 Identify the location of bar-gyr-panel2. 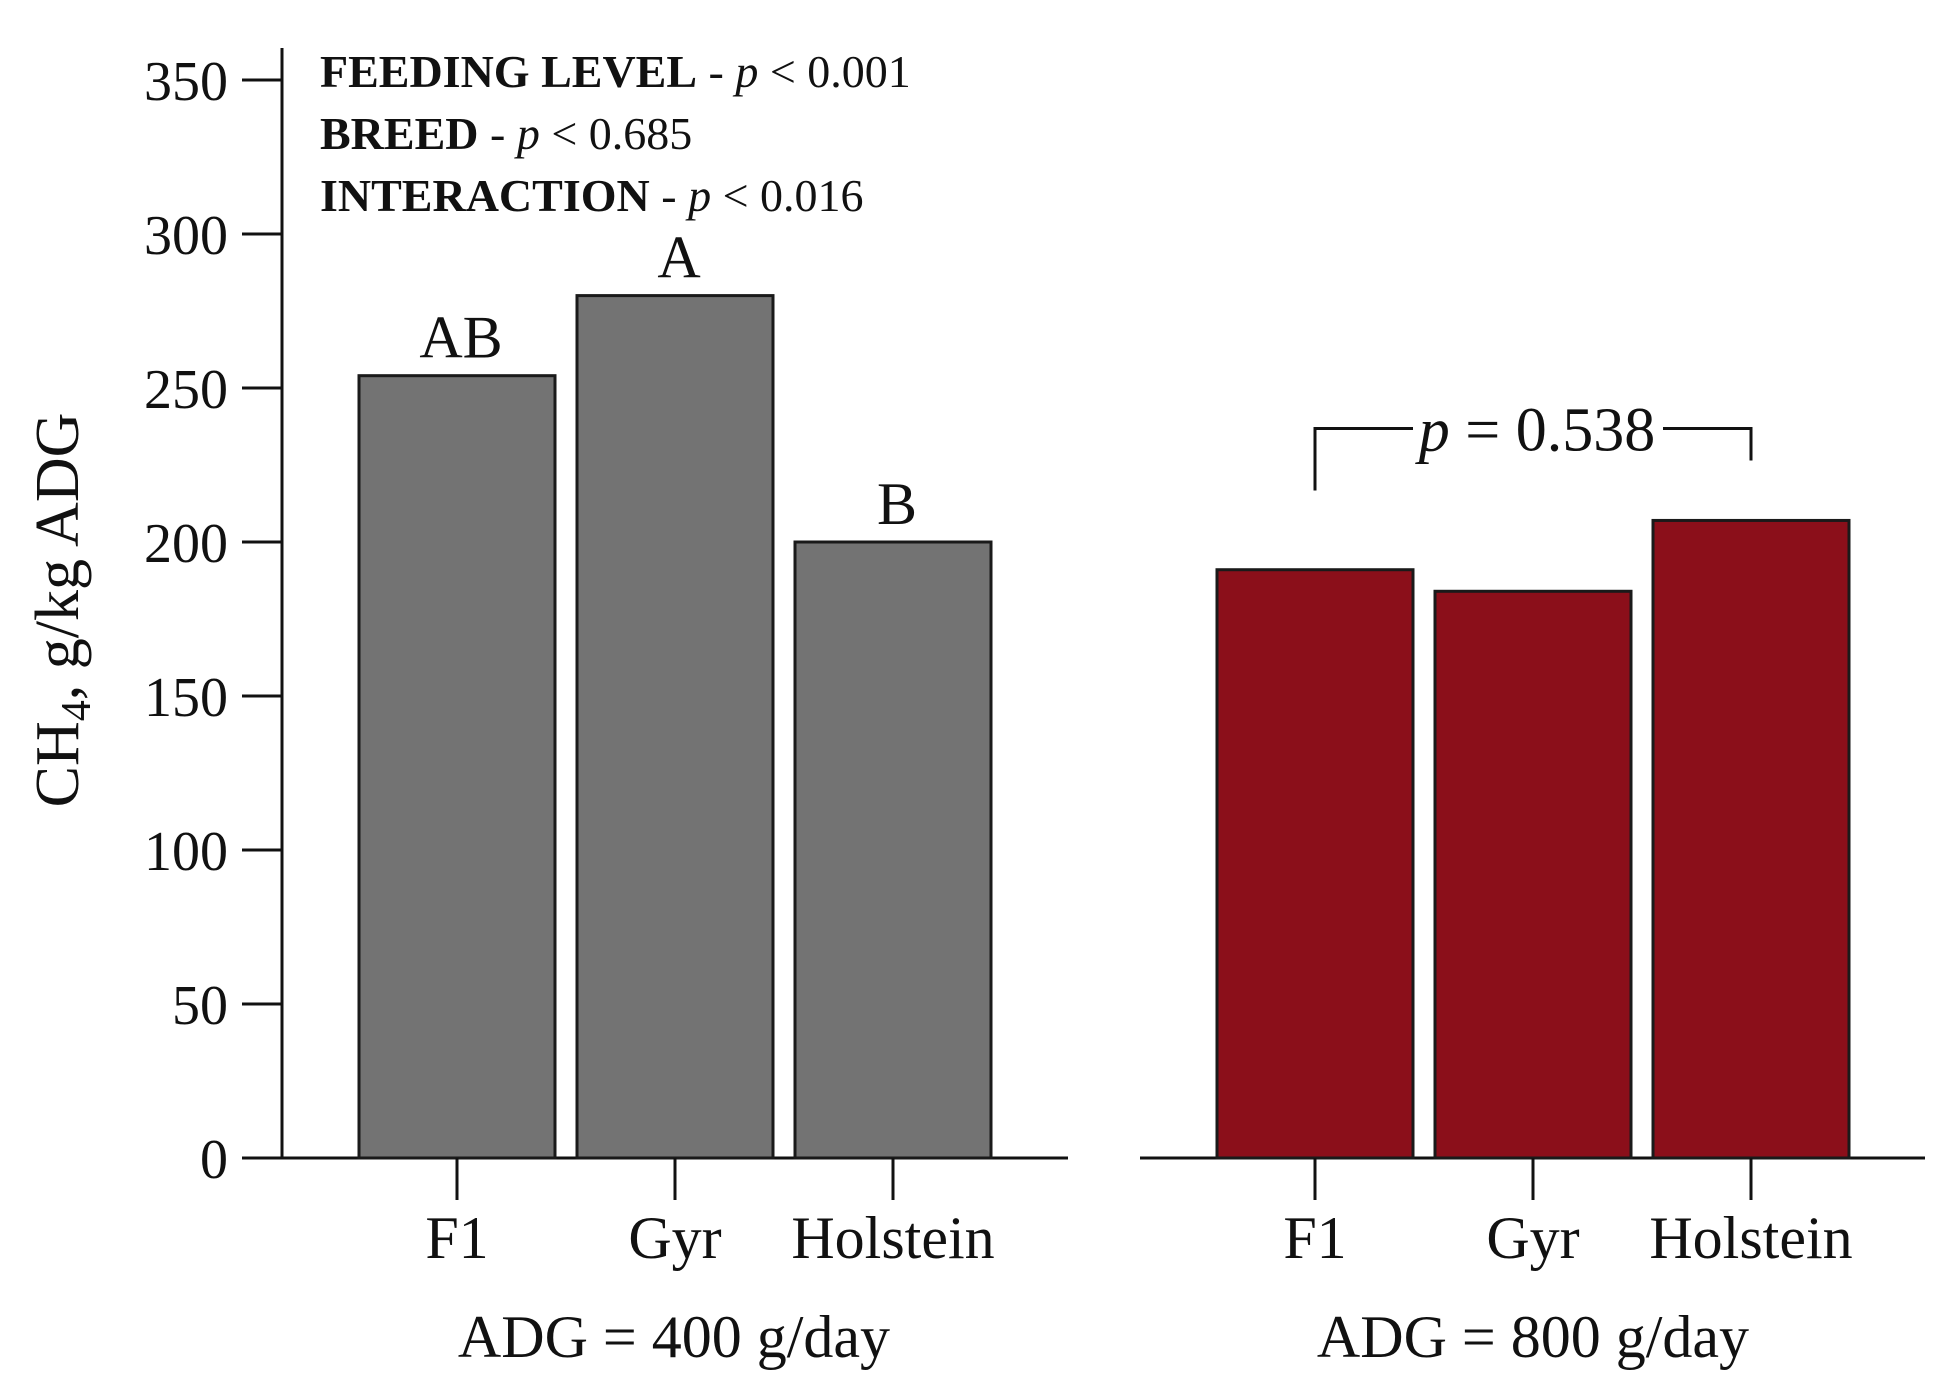
(1533, 874).